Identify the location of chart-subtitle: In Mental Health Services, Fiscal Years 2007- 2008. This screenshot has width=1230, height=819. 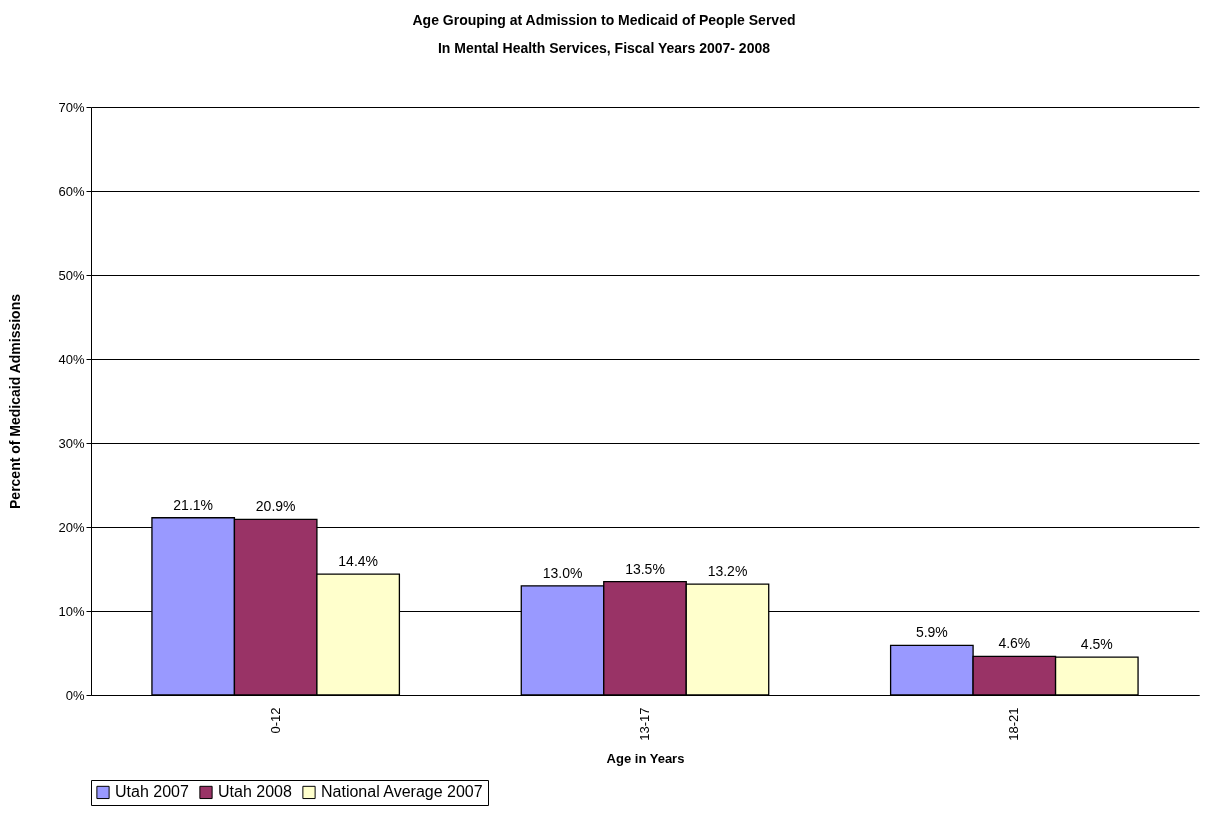
(604, 48).